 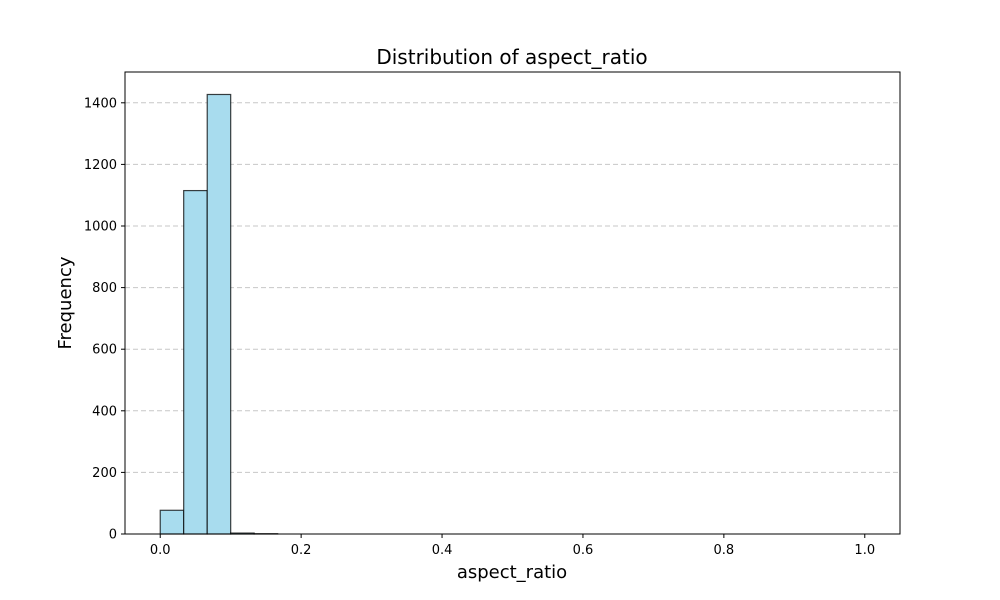 I want to click on y-tick-label: 800, so click(x=104, y=288).